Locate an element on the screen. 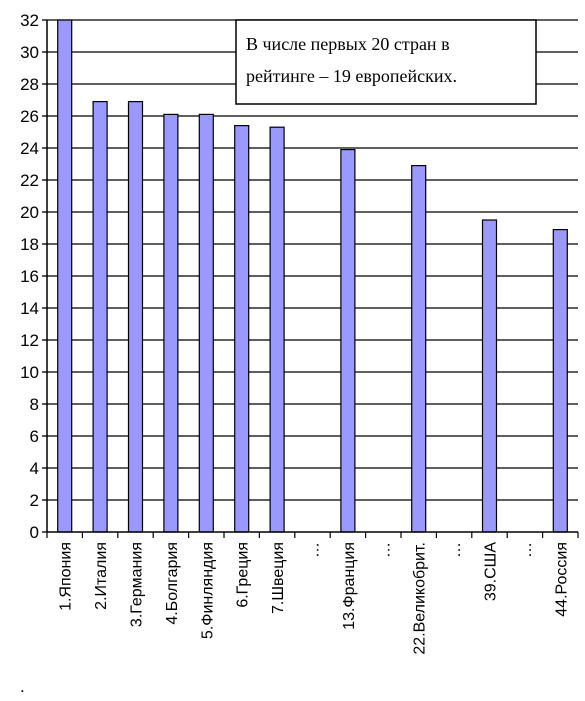 The image size is (585, 701). y-tick-label: 4 is located at coordinates (34, 468).